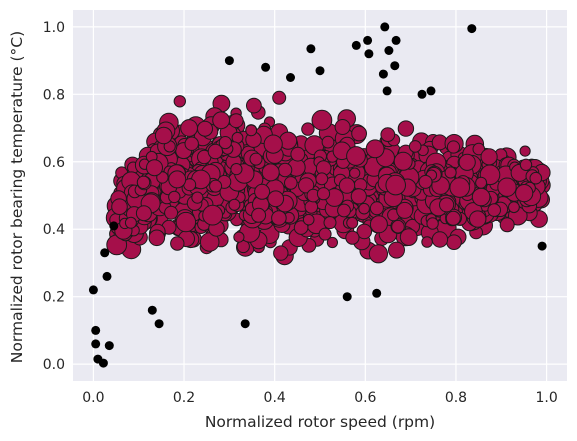 This screenshot has height=441, width=577. Describe the element at coordinates (54, 365) in the screenshot. I see `y-tick-label: 0.0` at that location.